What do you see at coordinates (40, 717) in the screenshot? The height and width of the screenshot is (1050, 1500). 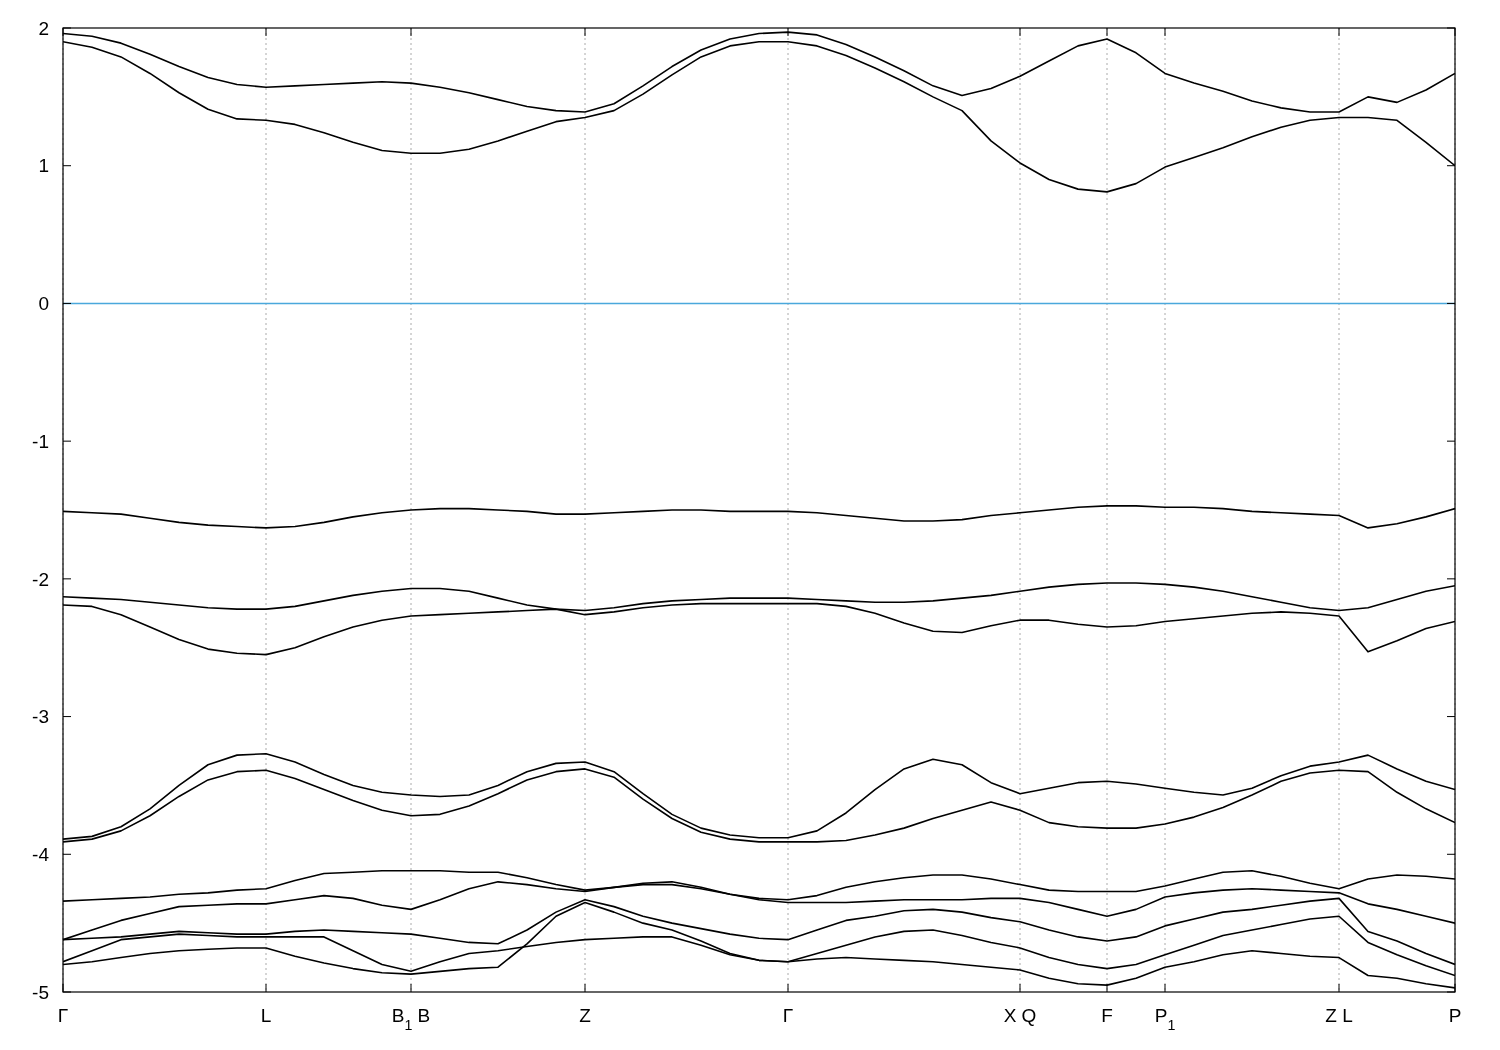 I see `y-tick-label: -3` at bounding box center [40, 717].